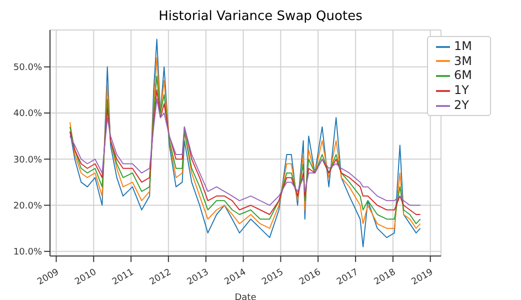 This screenshot has width=521, height=300. What do you see at coordinates (261, 17) in the screenshot?
I see `chart-title: Historial Variance Swap Quotes` at bounding box center [261, 17].